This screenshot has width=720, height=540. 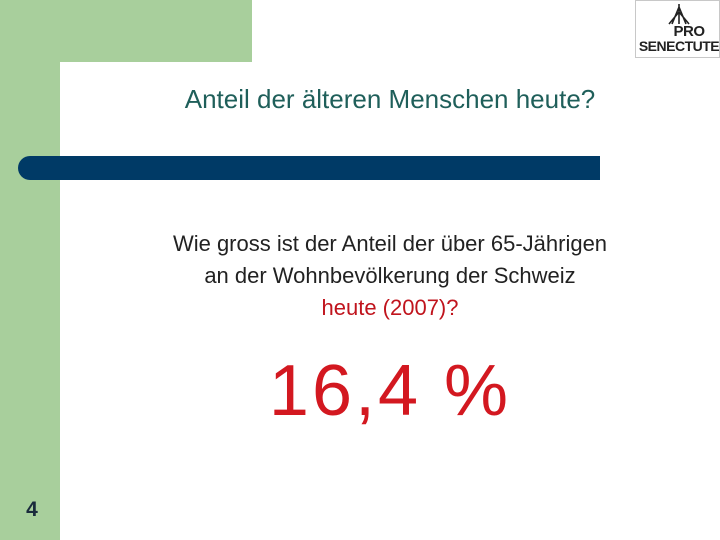 What do you see at coordinates (126, 31) in the screenshot?
I see `top-green-band` at bounding box center [126, 31].